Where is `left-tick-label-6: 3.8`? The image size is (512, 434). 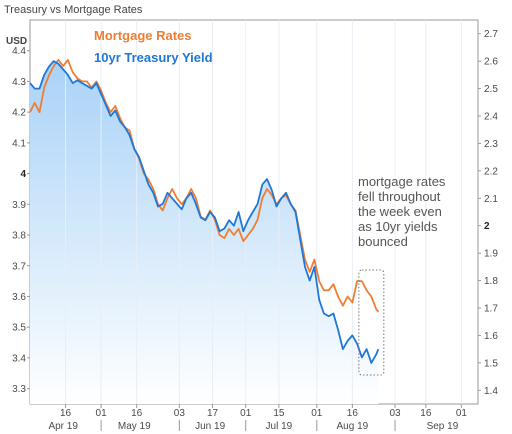 left-tick-label-6: 3.8 is located at coordinates (19, 236).